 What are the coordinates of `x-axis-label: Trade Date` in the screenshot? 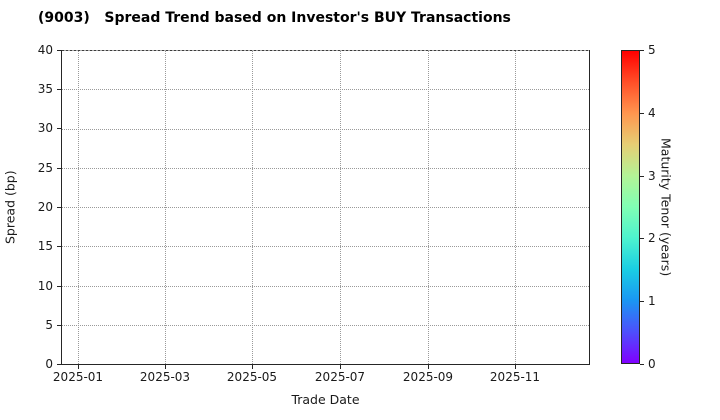 It's located at (325, 399).